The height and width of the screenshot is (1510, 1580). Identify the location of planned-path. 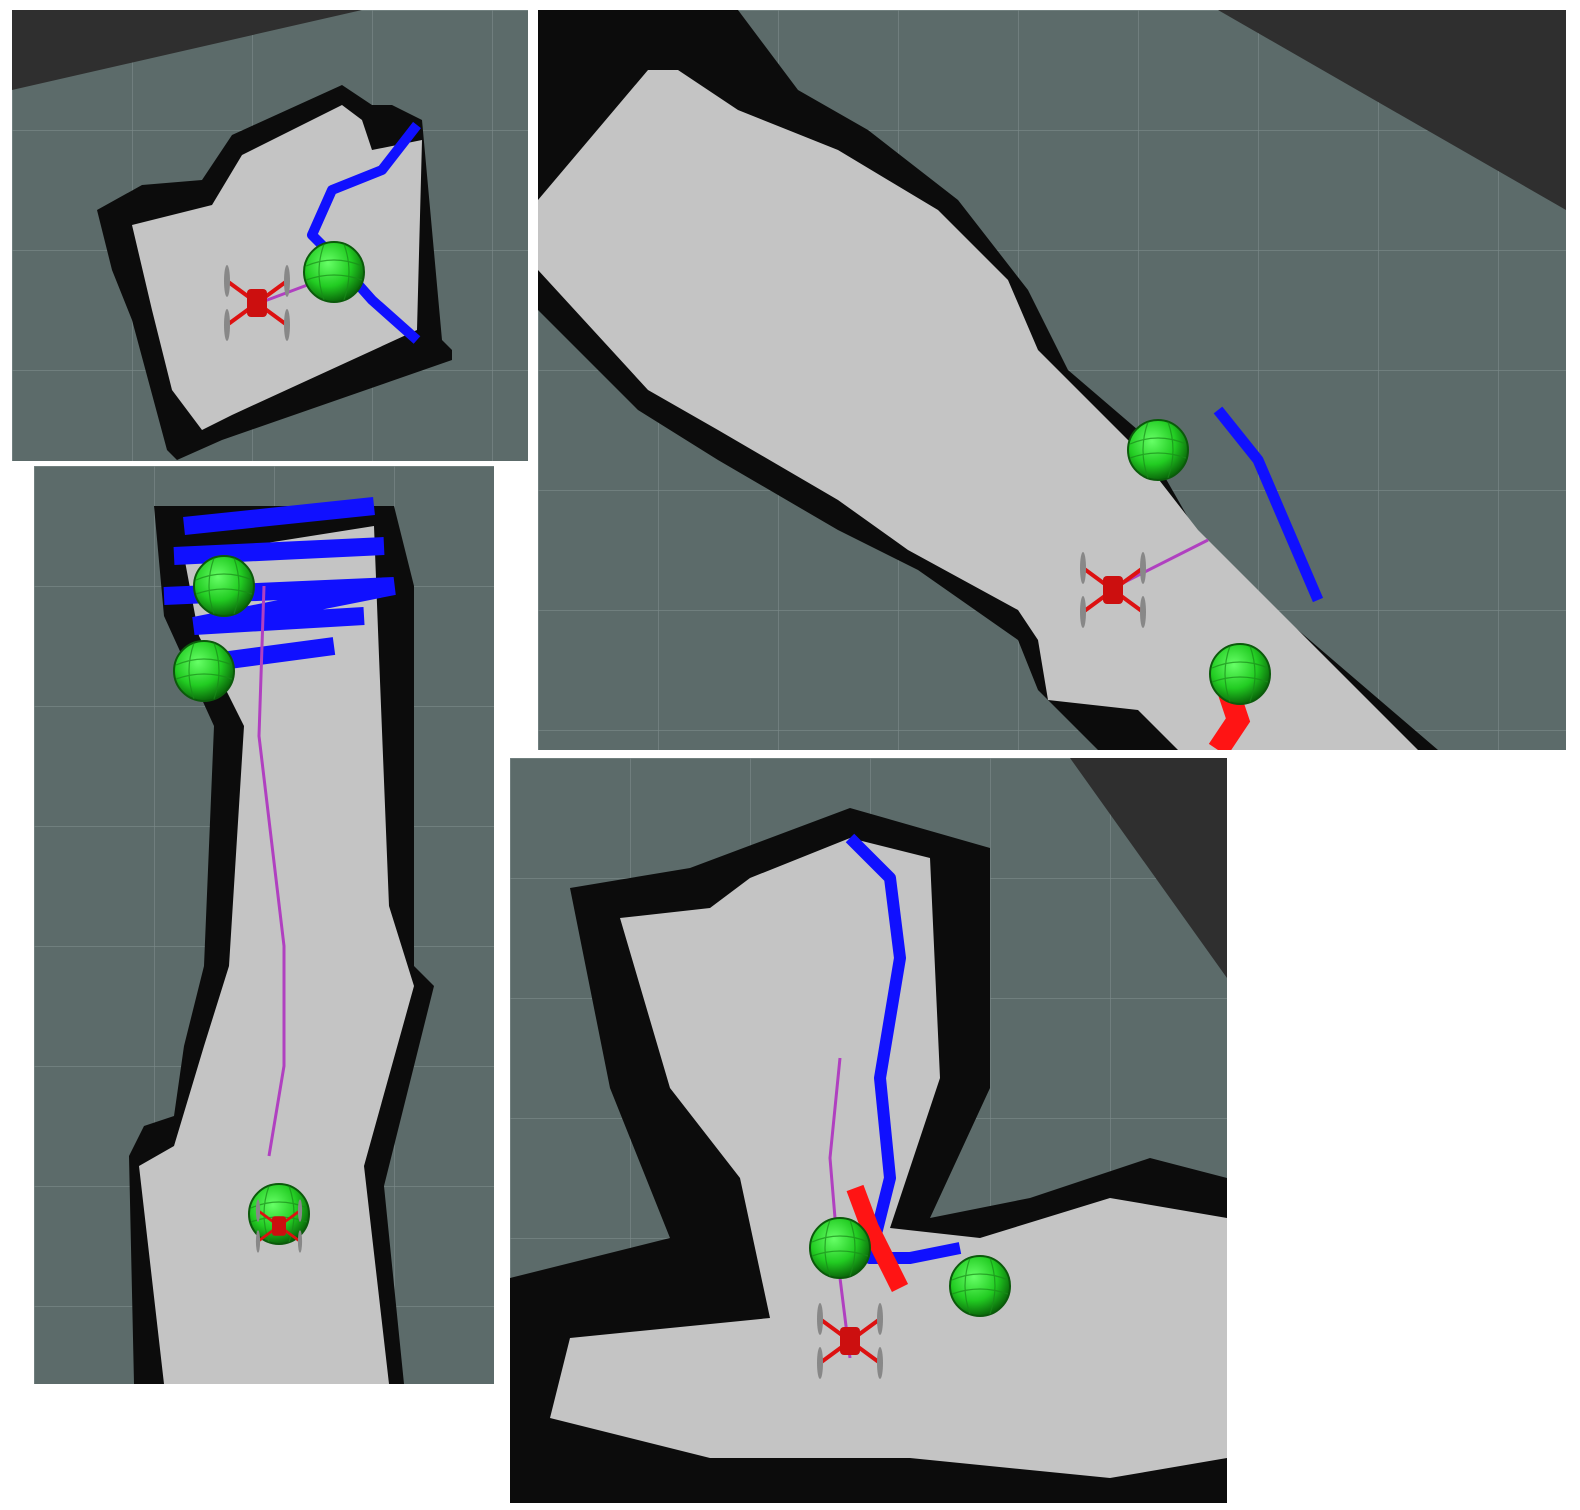
(271, 871).